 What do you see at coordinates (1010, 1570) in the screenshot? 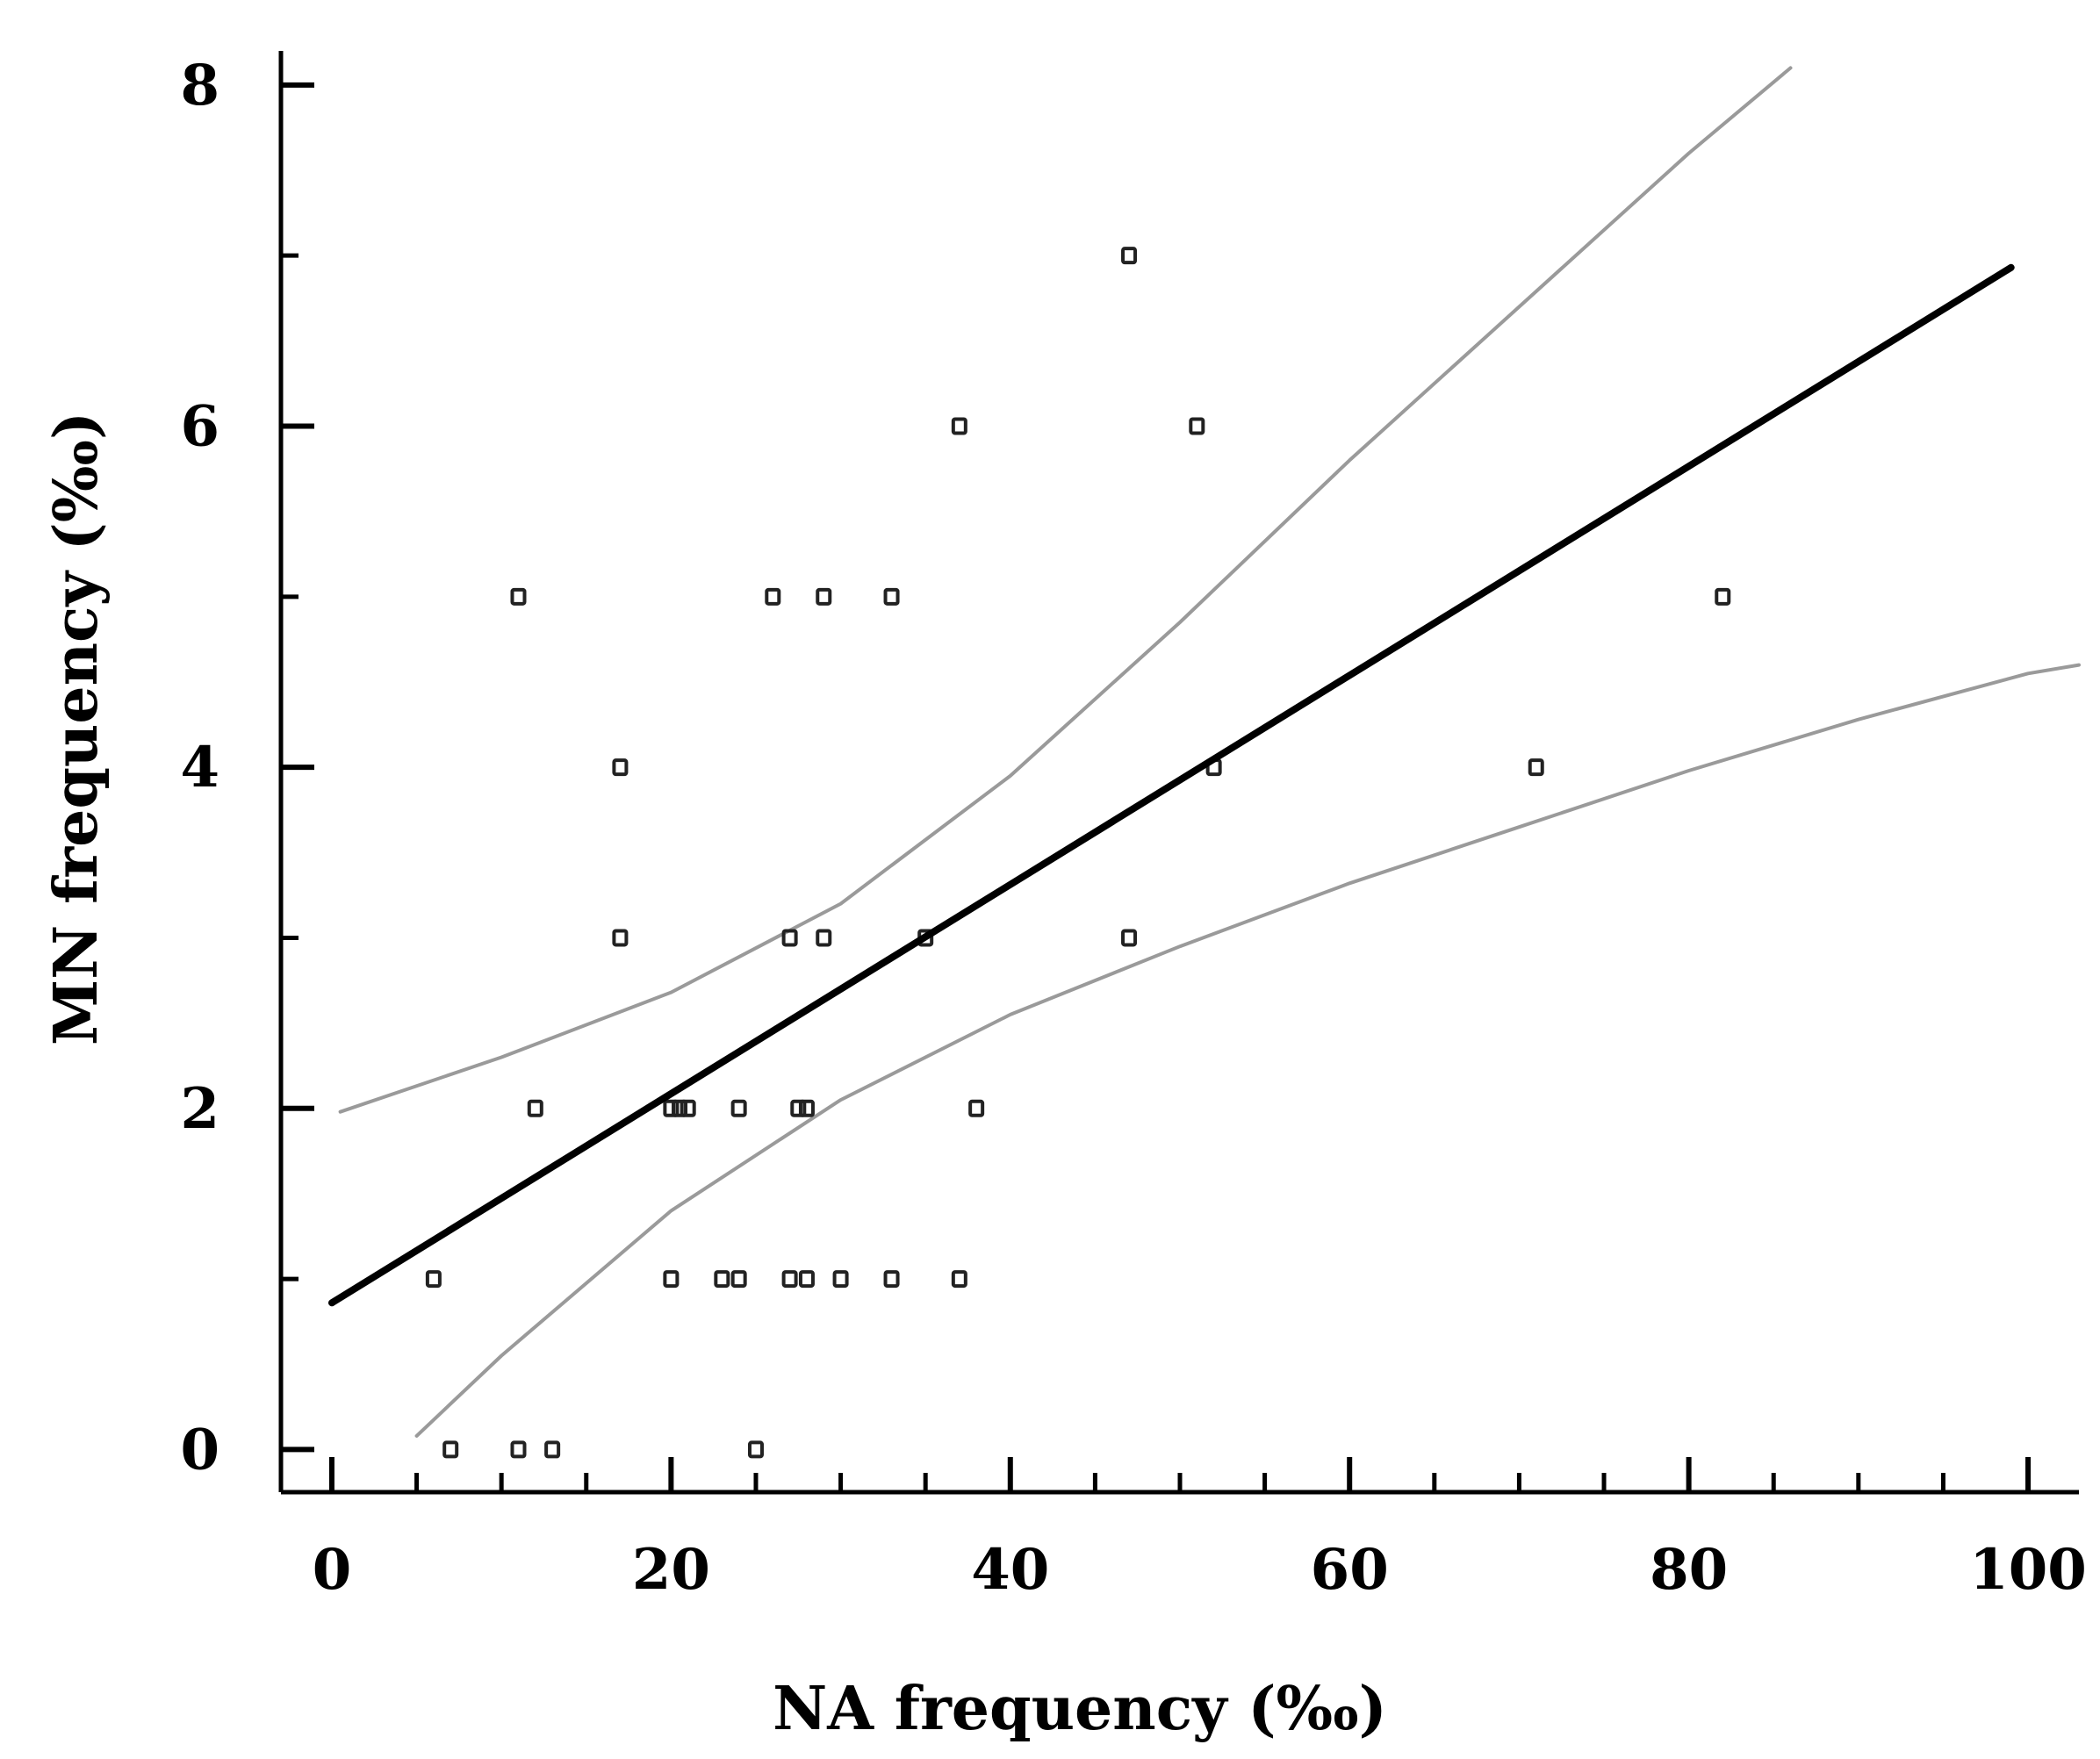
I see `x-tick-label: 40` at bounding box center [1010, 1570].